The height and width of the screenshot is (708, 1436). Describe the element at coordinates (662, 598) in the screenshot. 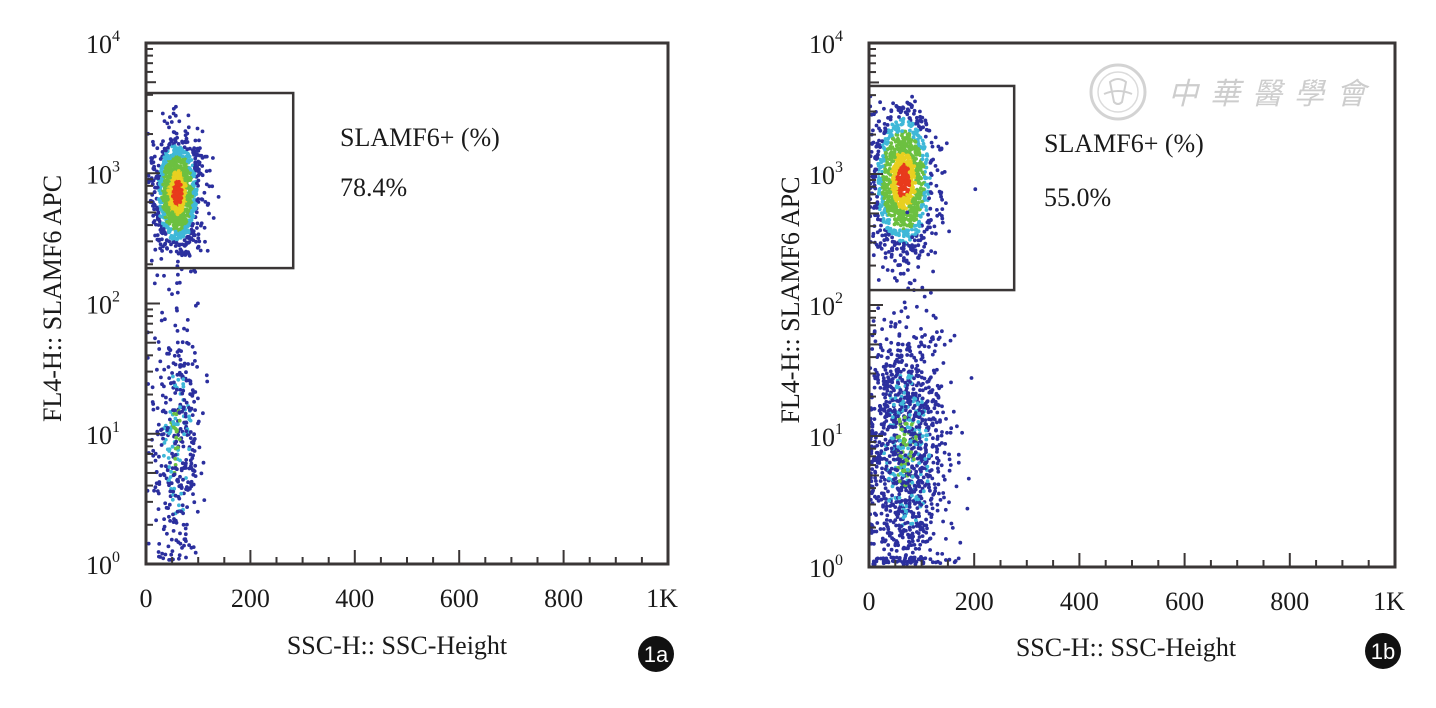

I see `x-tick-label: 1K` at that location.